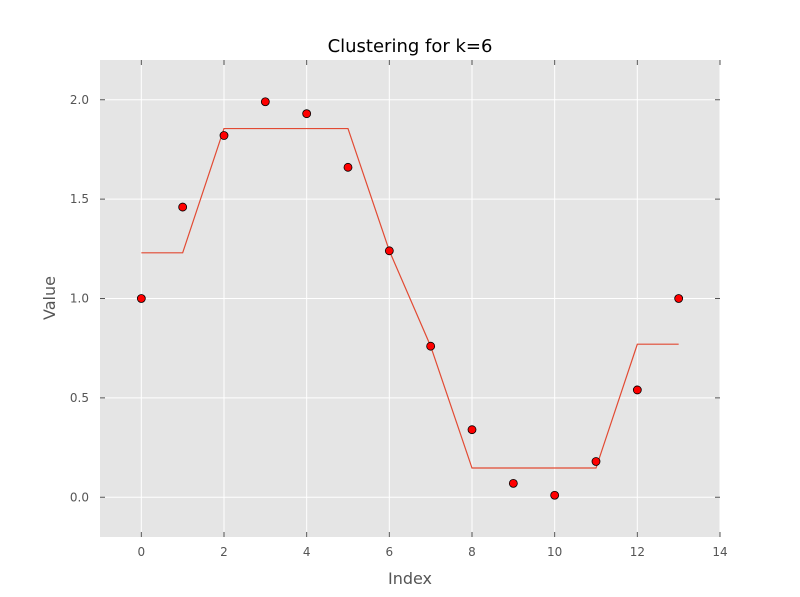 The height and width of the screenshot is (597, 800). Describe the element at coordinates (637, 552) in the screenshot. I see `x-tick-label: 12` at that location.